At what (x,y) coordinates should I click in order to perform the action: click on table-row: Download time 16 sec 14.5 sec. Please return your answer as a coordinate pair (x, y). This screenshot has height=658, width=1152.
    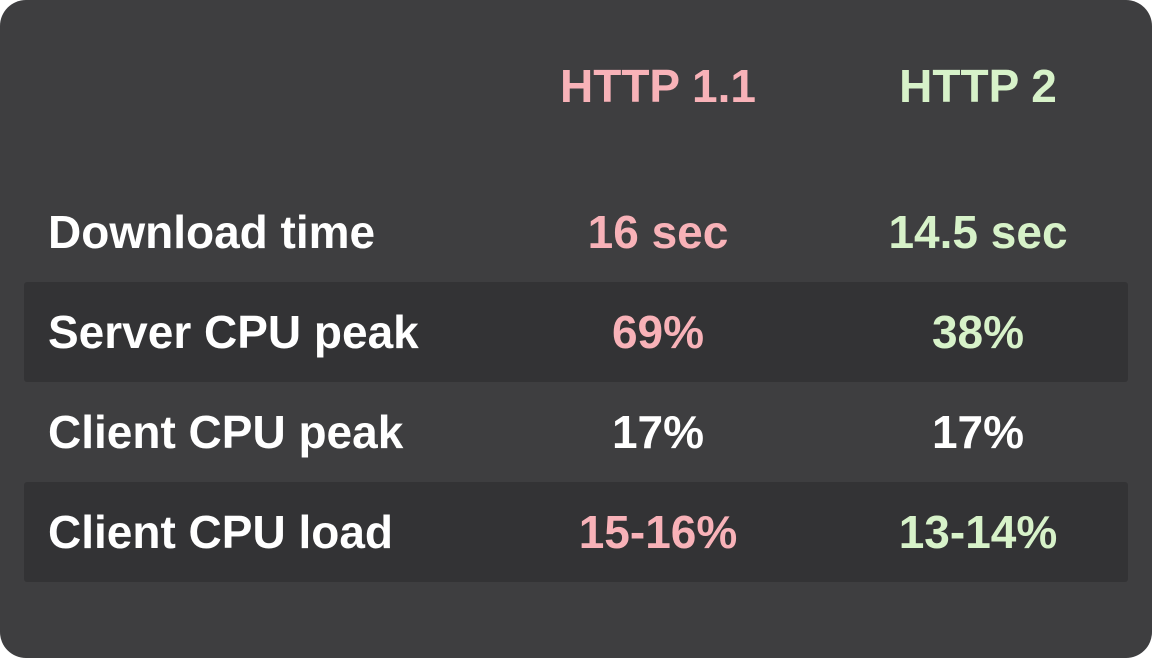
    Looking at the image, I should click on (576, 232).